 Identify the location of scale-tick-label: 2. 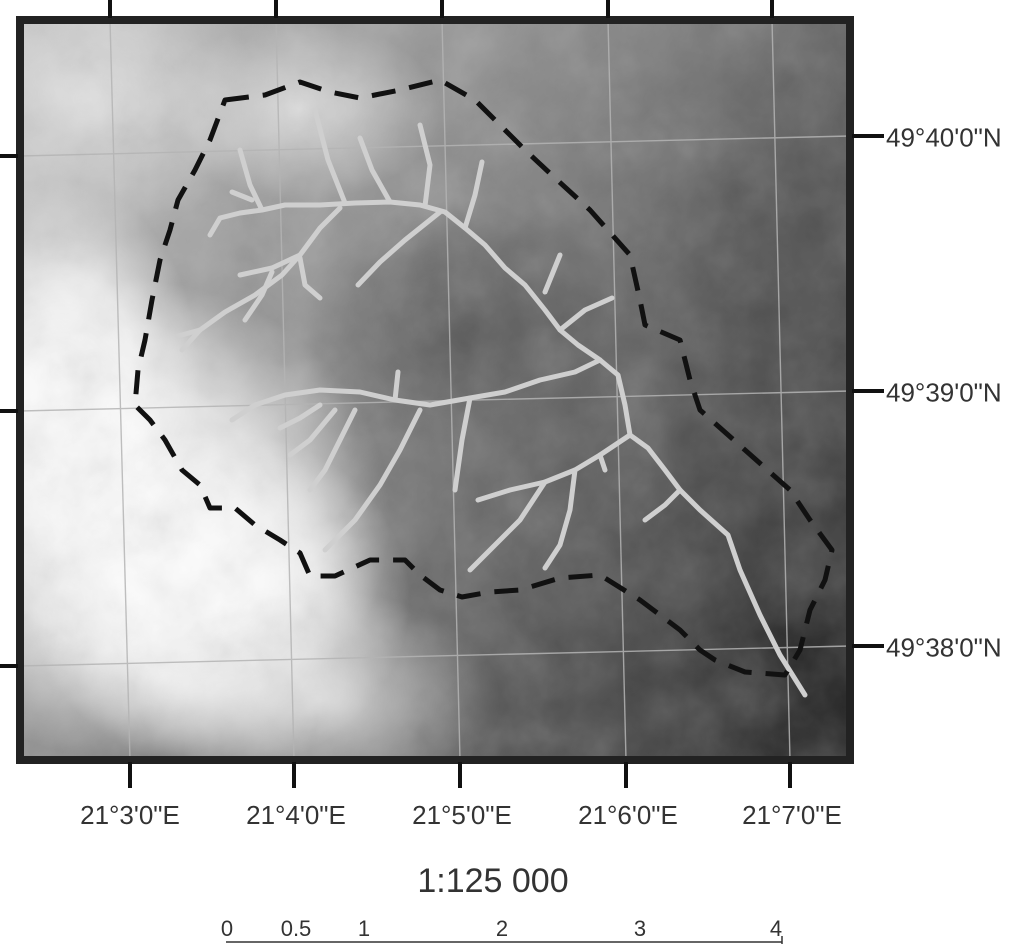
(502, 928).